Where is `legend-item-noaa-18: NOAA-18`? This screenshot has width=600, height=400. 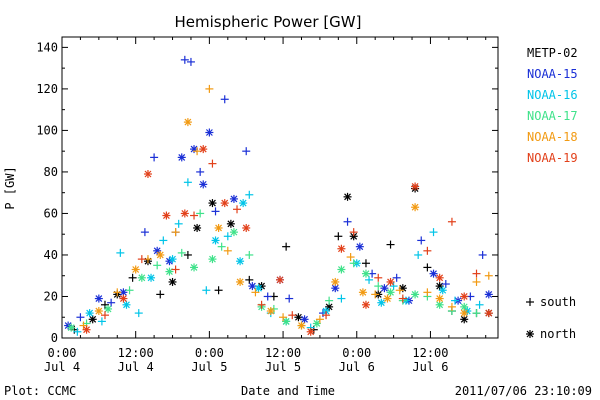
legend-item-noaa-18: NOAA-18 is located at coordinates (552, 137).